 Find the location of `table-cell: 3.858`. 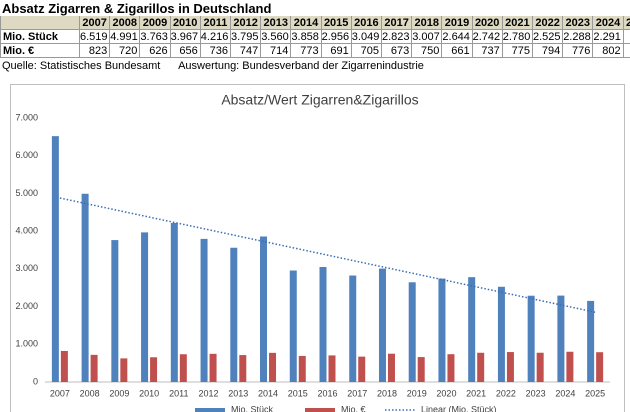

table-cell: 3.858 is located at coordinates (306, 37).